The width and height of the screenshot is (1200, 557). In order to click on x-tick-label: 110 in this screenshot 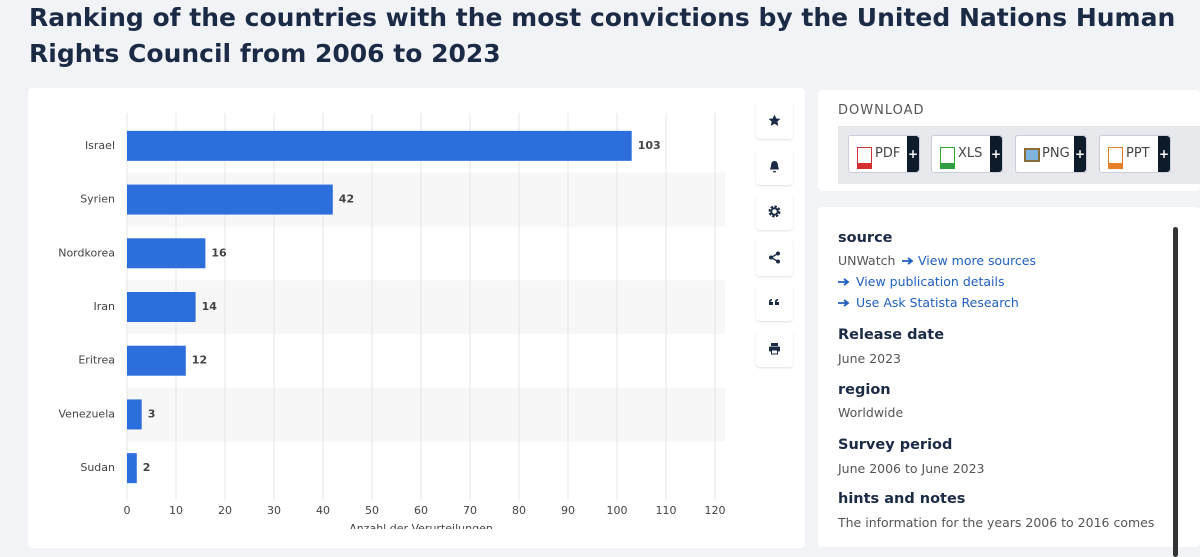, I will do `click(666, 510)`.